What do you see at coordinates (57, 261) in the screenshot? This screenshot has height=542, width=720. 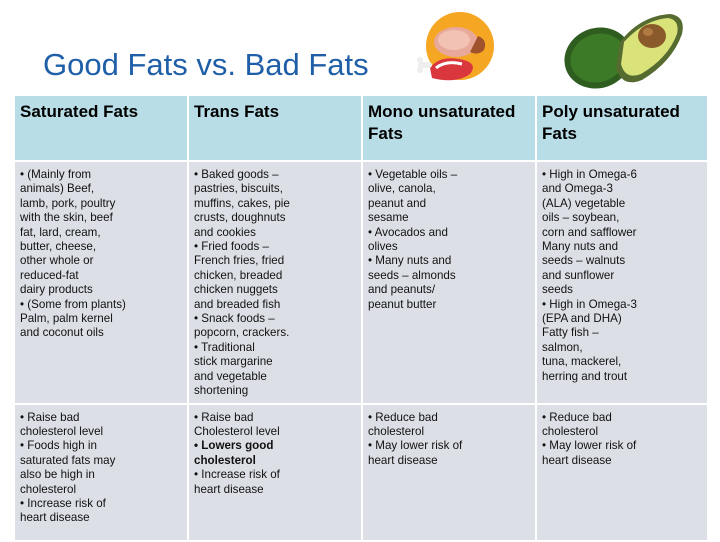 I see `cell-line: other whole or` at bounding box center [57, 261].